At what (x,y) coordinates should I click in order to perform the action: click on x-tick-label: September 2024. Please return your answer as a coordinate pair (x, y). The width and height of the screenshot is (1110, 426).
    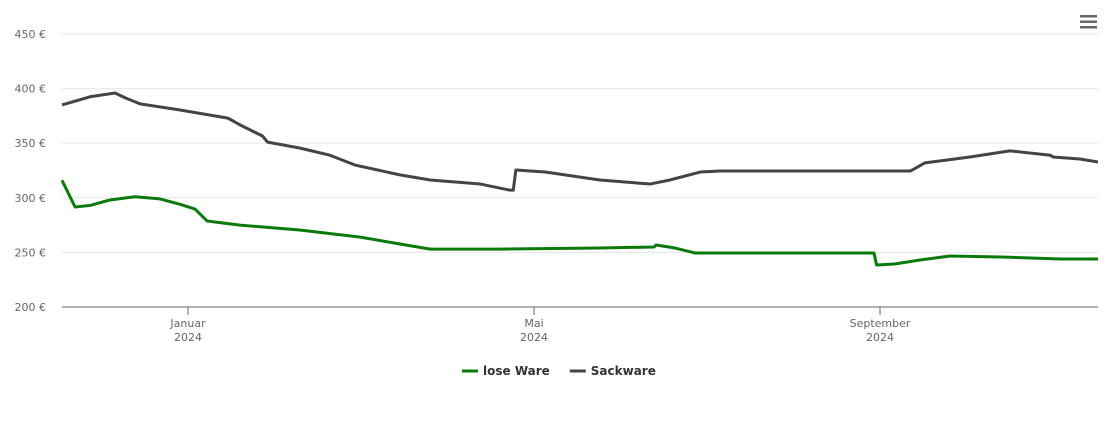
    Looking at the image, I should click on (880, 330).